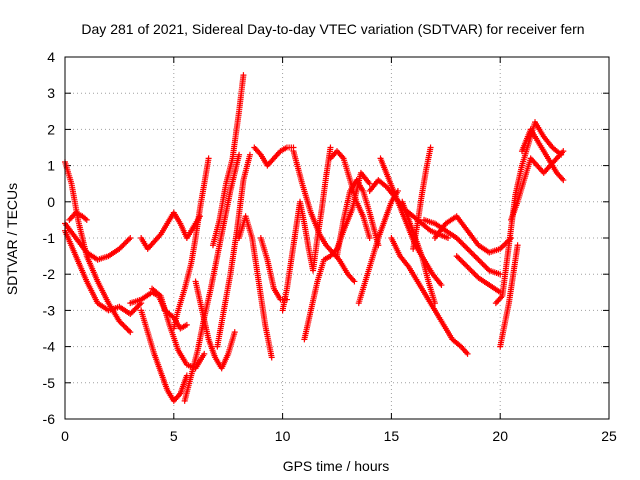 The width and height of the screenshot is (640, 480). Describe the element at coordinates (478, 274) in the screenshot. I see `series-sat-ad` at that location.